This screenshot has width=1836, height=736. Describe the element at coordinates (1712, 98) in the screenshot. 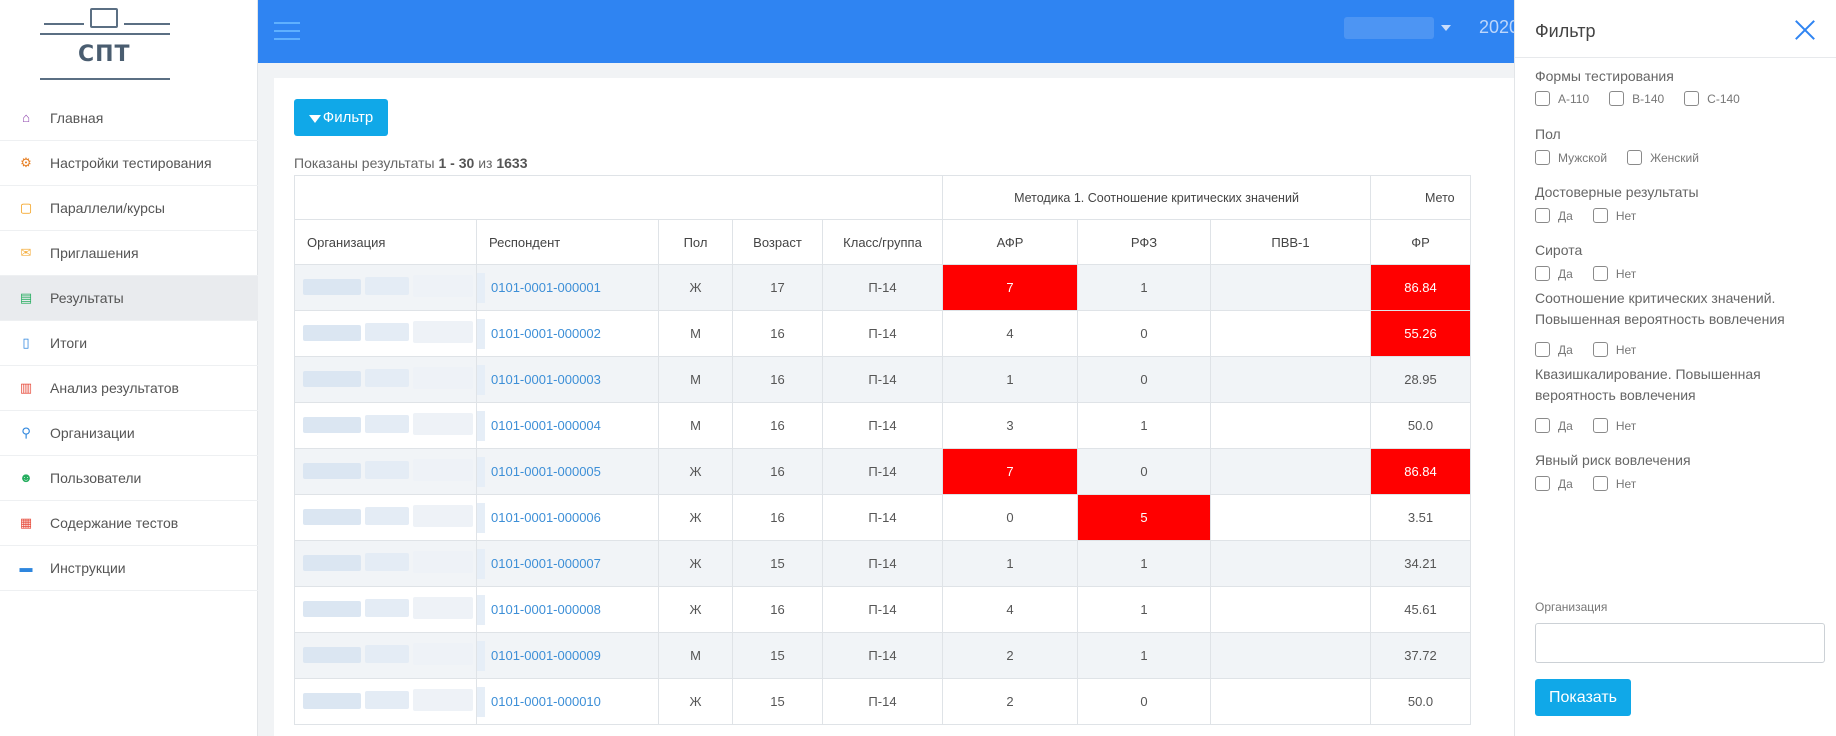

I see `filter-option: С-140` at that location.